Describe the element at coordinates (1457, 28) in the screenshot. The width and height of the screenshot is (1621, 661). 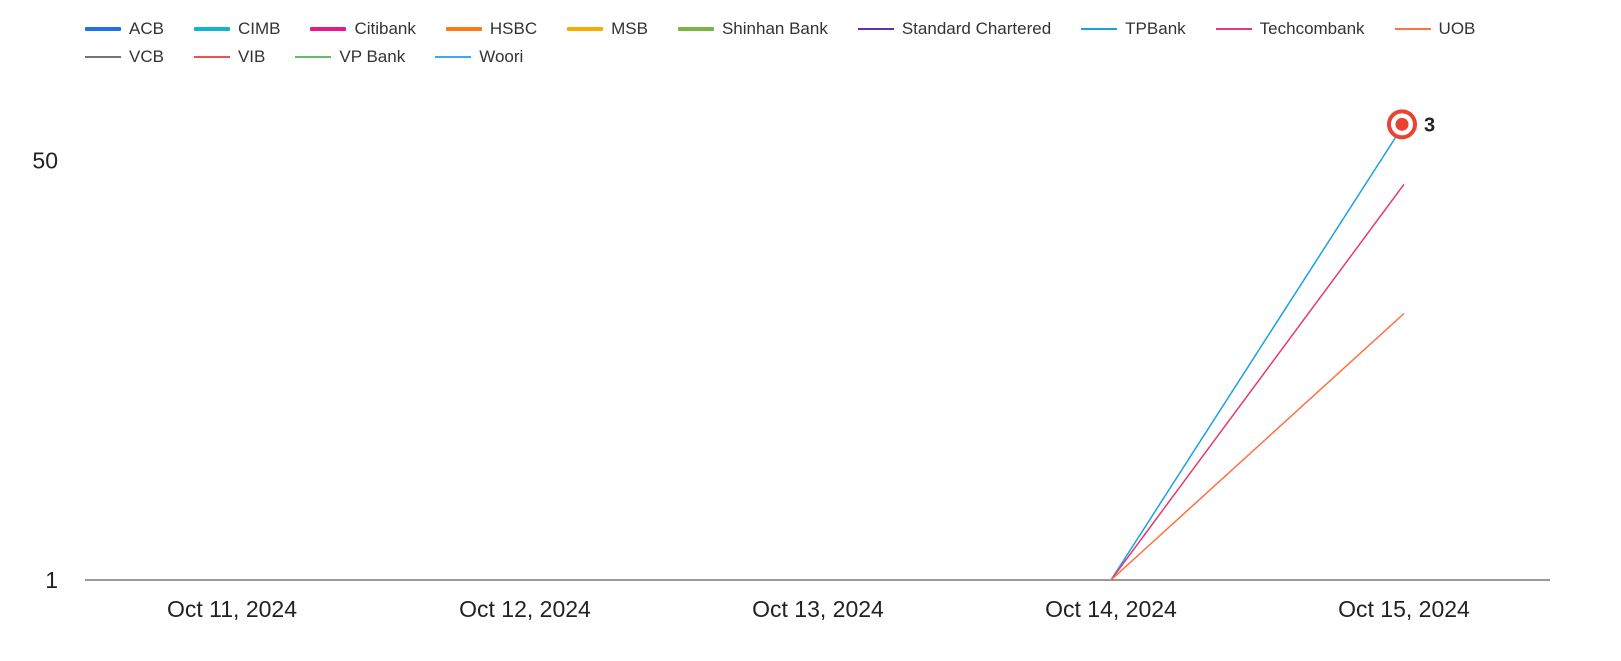
I see `legend-label: UOB` at that location.